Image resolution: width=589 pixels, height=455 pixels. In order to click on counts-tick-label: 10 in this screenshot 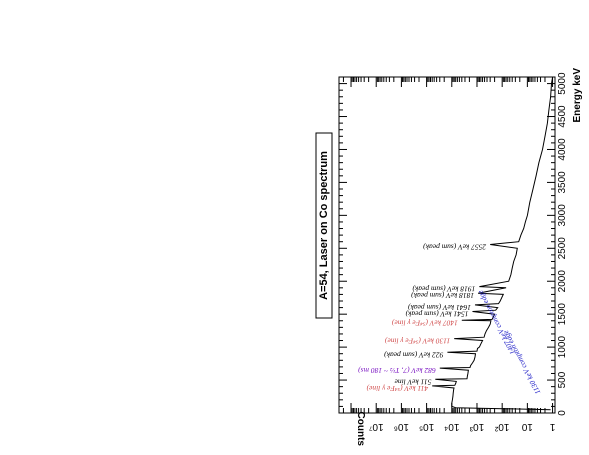, I will do `click(527, 426)`.